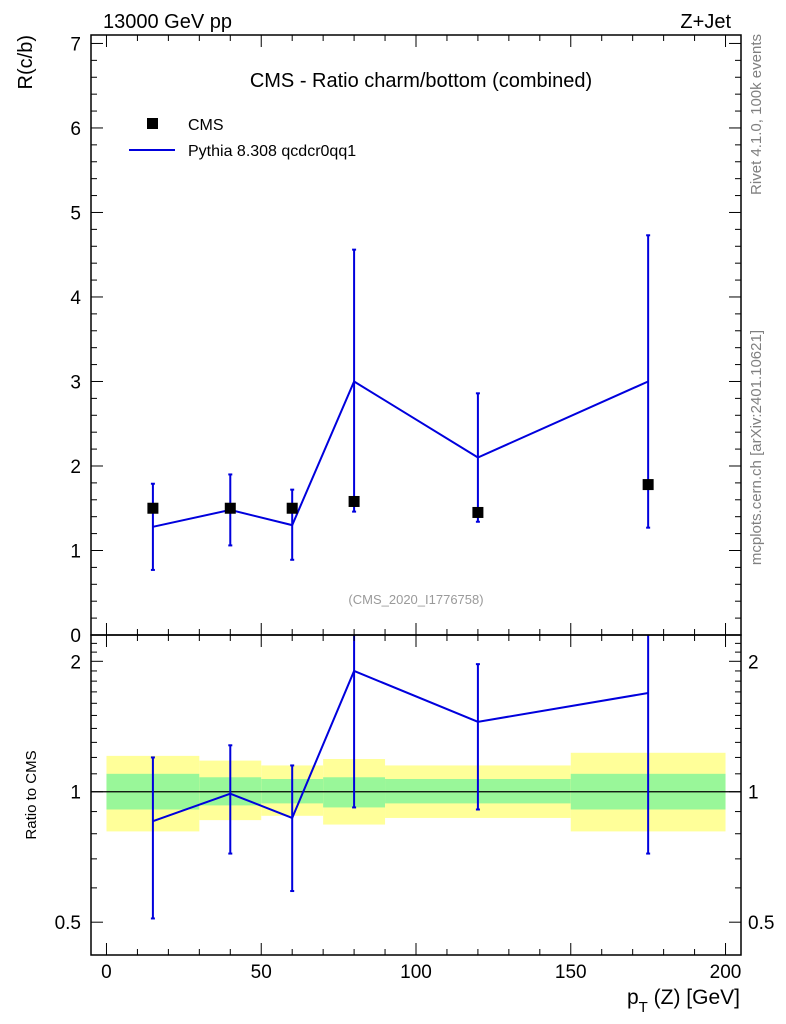 The image size is (786, 1024). I want to click on ratio-y-tick-label-left-0.5: 0.5, so click(68, 923).